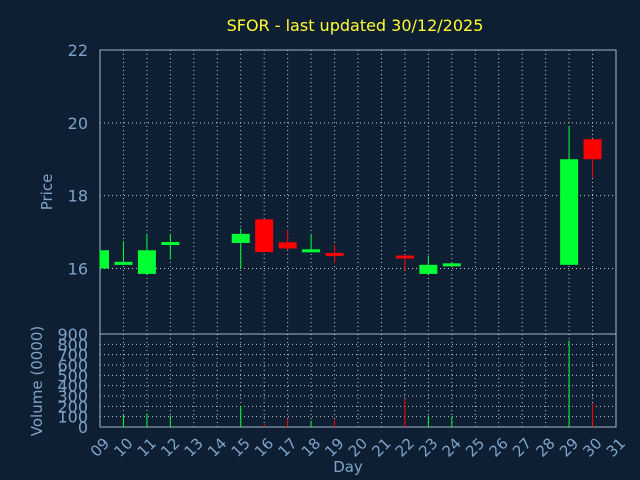 The height and width of the screenshot is (480, 640). Describe the element at coordinates (78, 50) in the screenshot. I see `price-tick-label: 22` at that location.